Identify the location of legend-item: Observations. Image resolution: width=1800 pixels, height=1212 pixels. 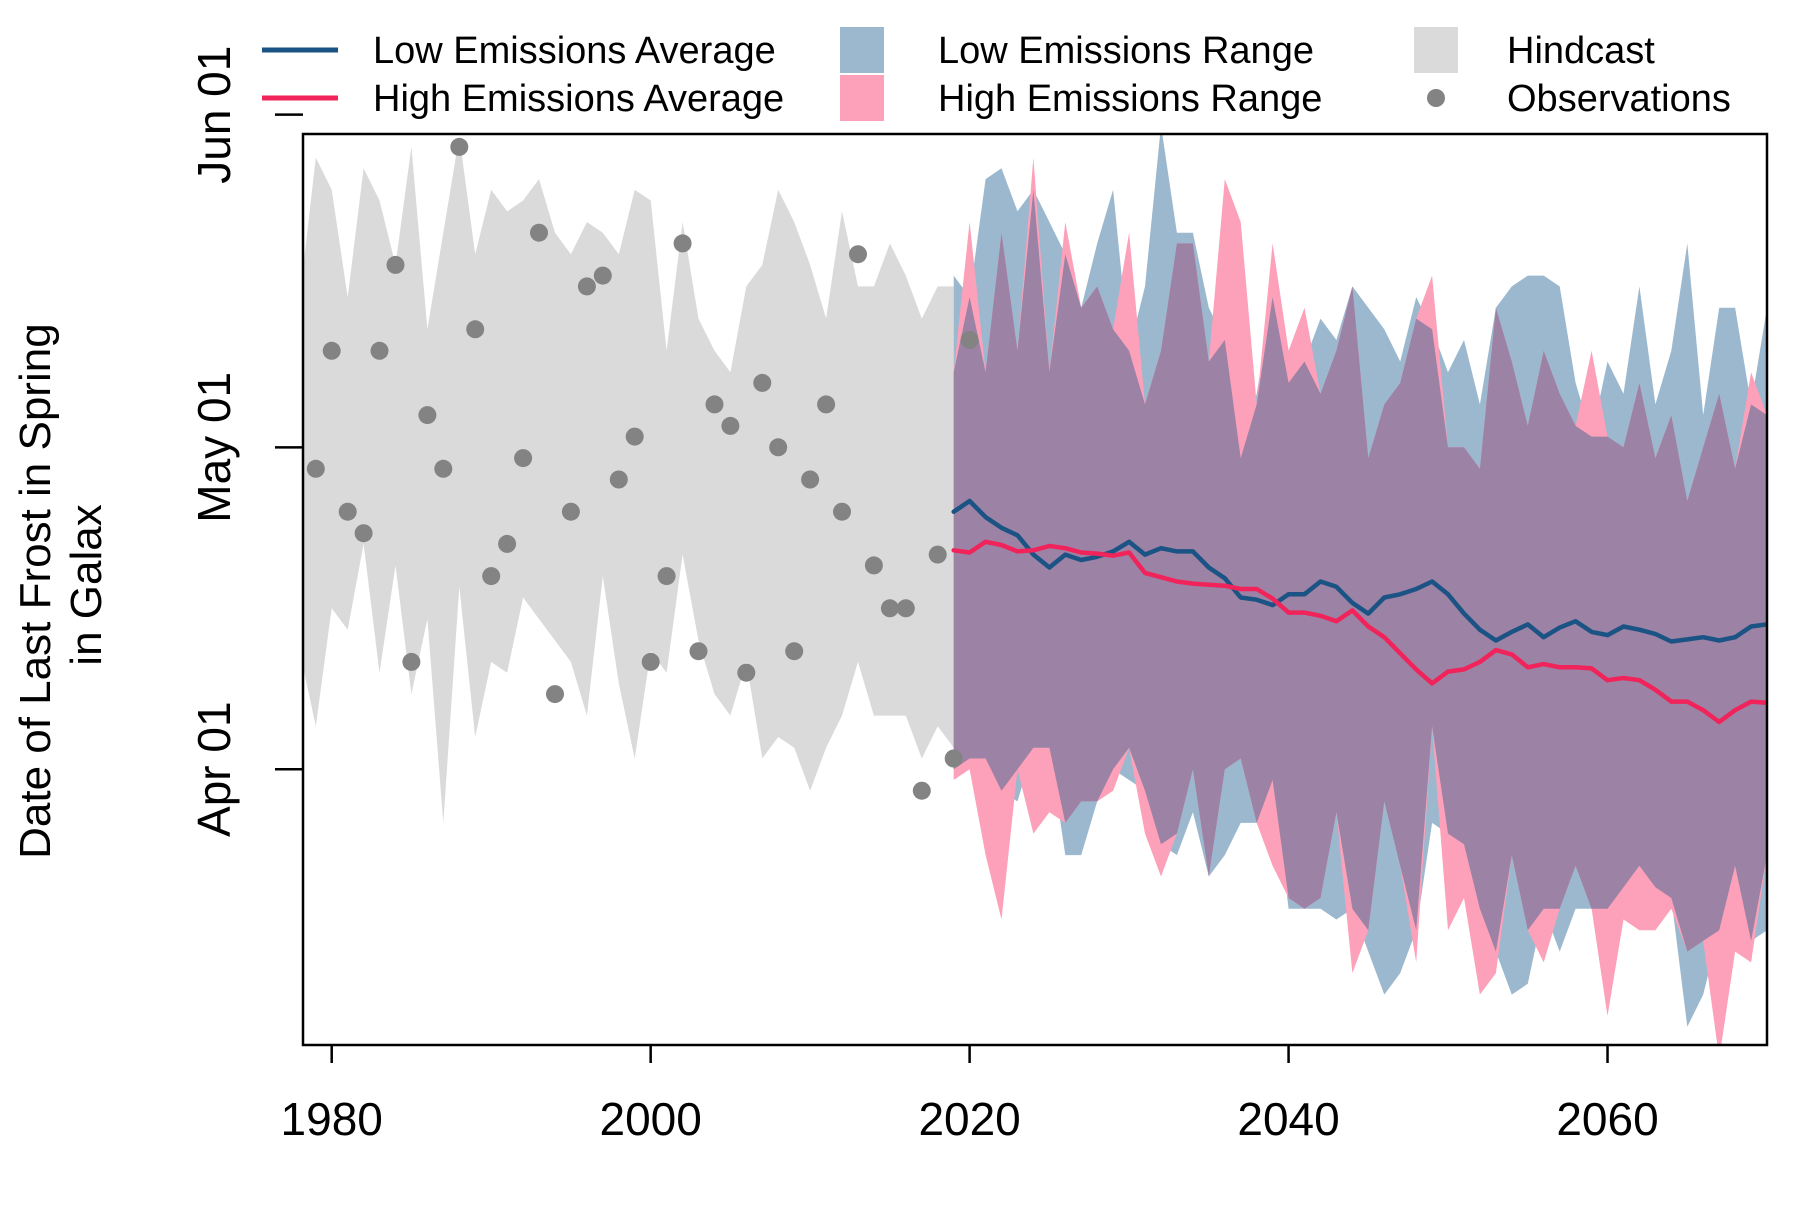
(1579, 99).